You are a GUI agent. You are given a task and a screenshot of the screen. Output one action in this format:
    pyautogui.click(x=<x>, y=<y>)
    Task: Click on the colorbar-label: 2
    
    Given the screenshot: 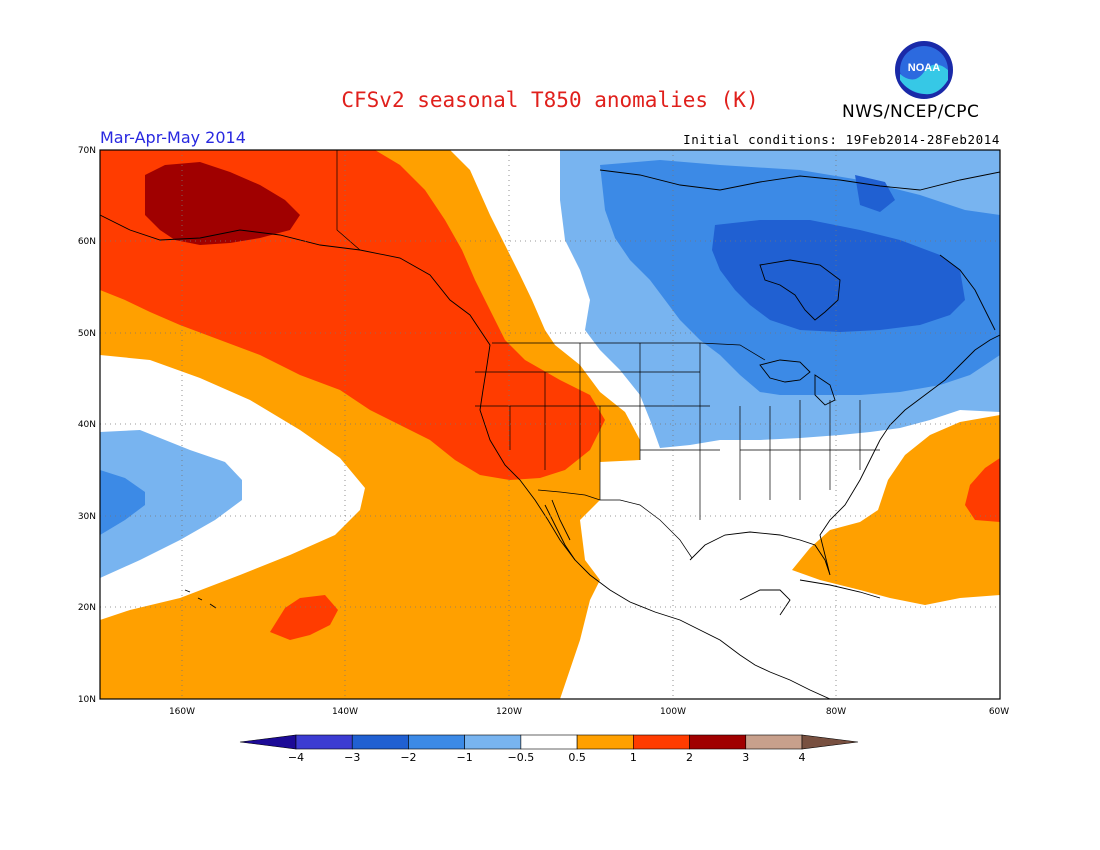 What is the action you would take?
    pyautogui.click(x=689, y=757)
    